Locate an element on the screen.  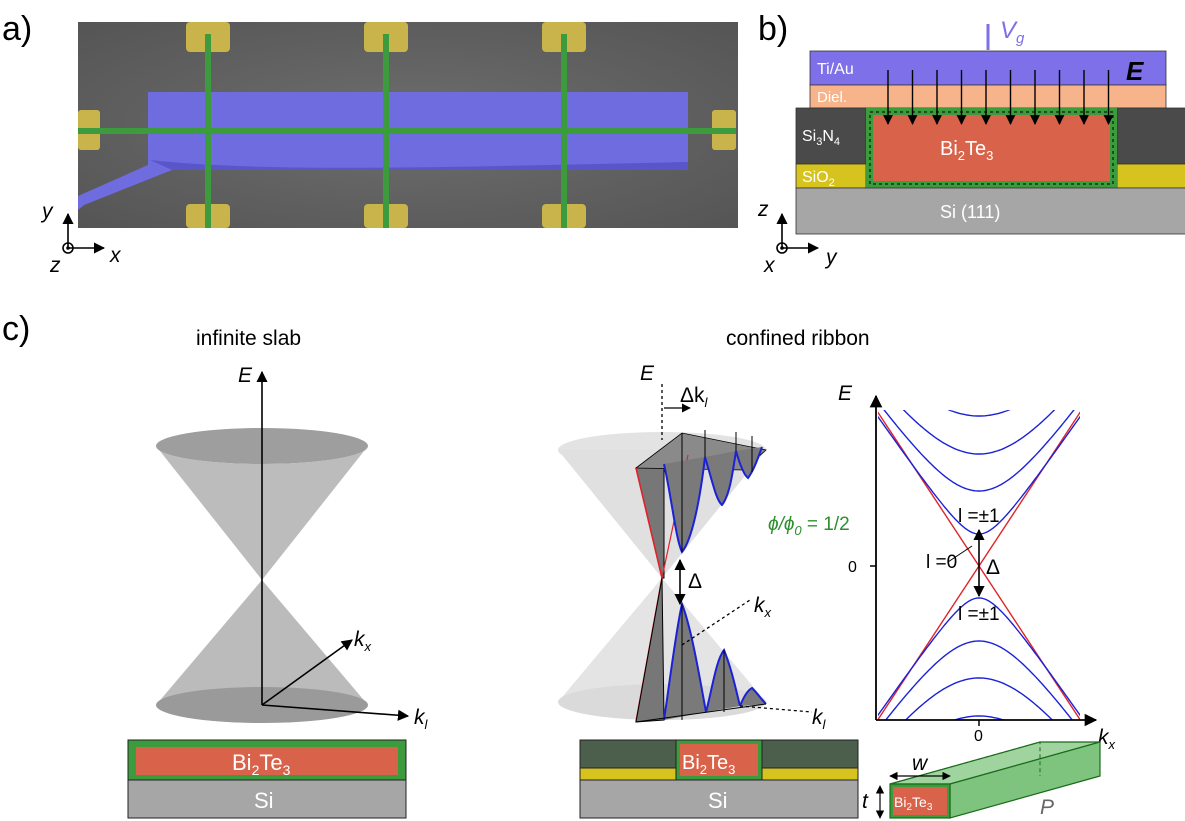
panel-a-label: a) is located at coordinates (17, 29).